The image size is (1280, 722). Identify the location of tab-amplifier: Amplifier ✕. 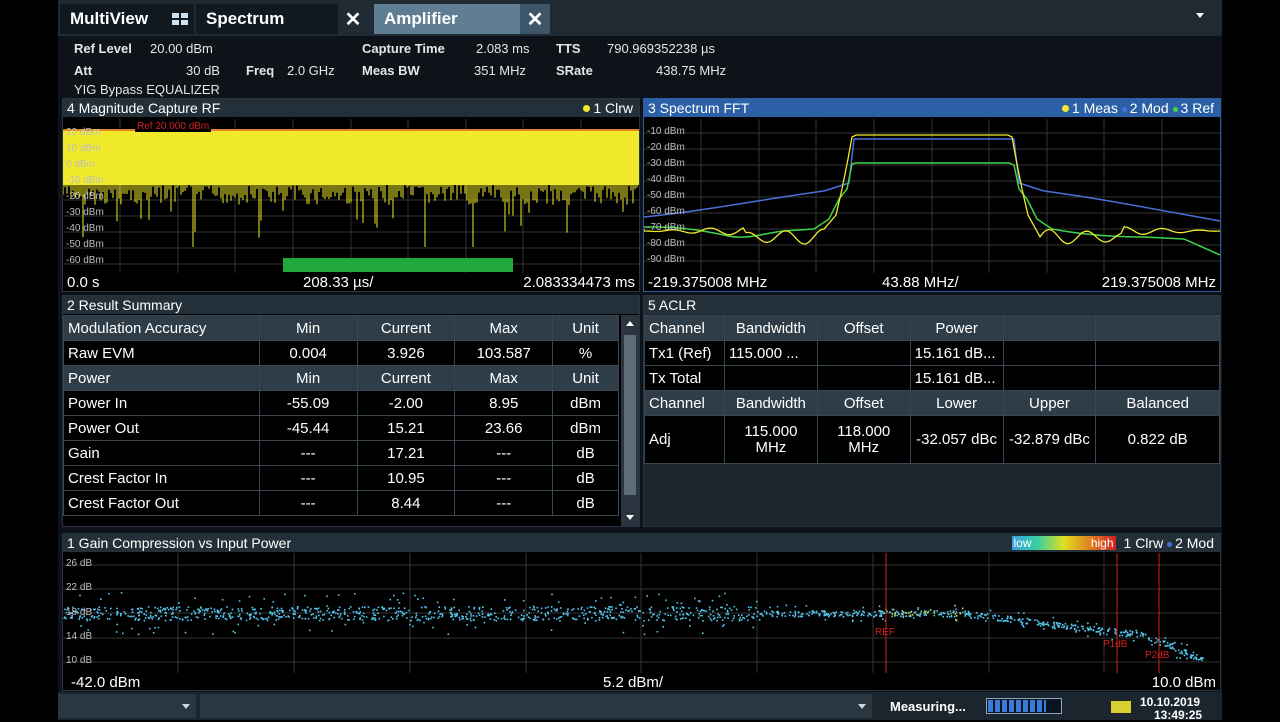
(462, 19).